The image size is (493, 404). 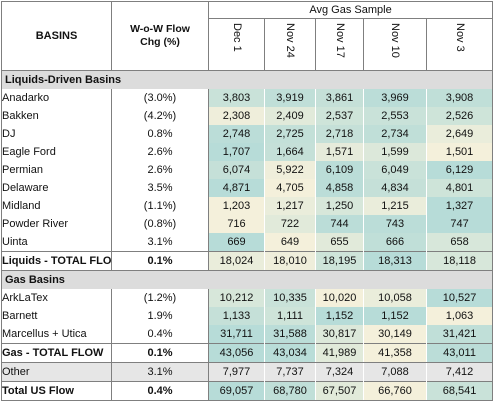 I want to click on value-cell: 43,034, so click(x=290, y=353).